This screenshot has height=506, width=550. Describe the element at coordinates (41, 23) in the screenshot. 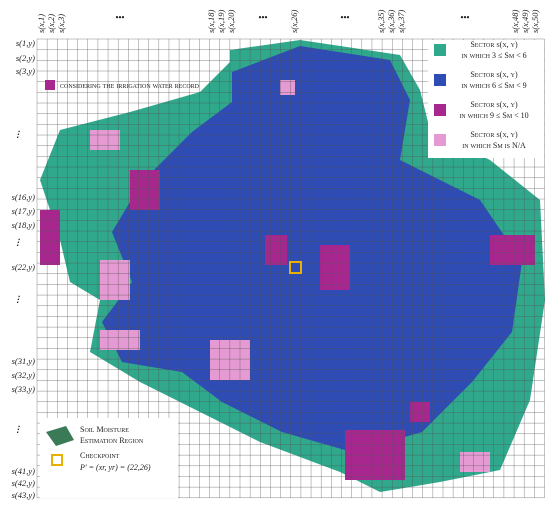

I see `column-label: s(x,1)` at that location.